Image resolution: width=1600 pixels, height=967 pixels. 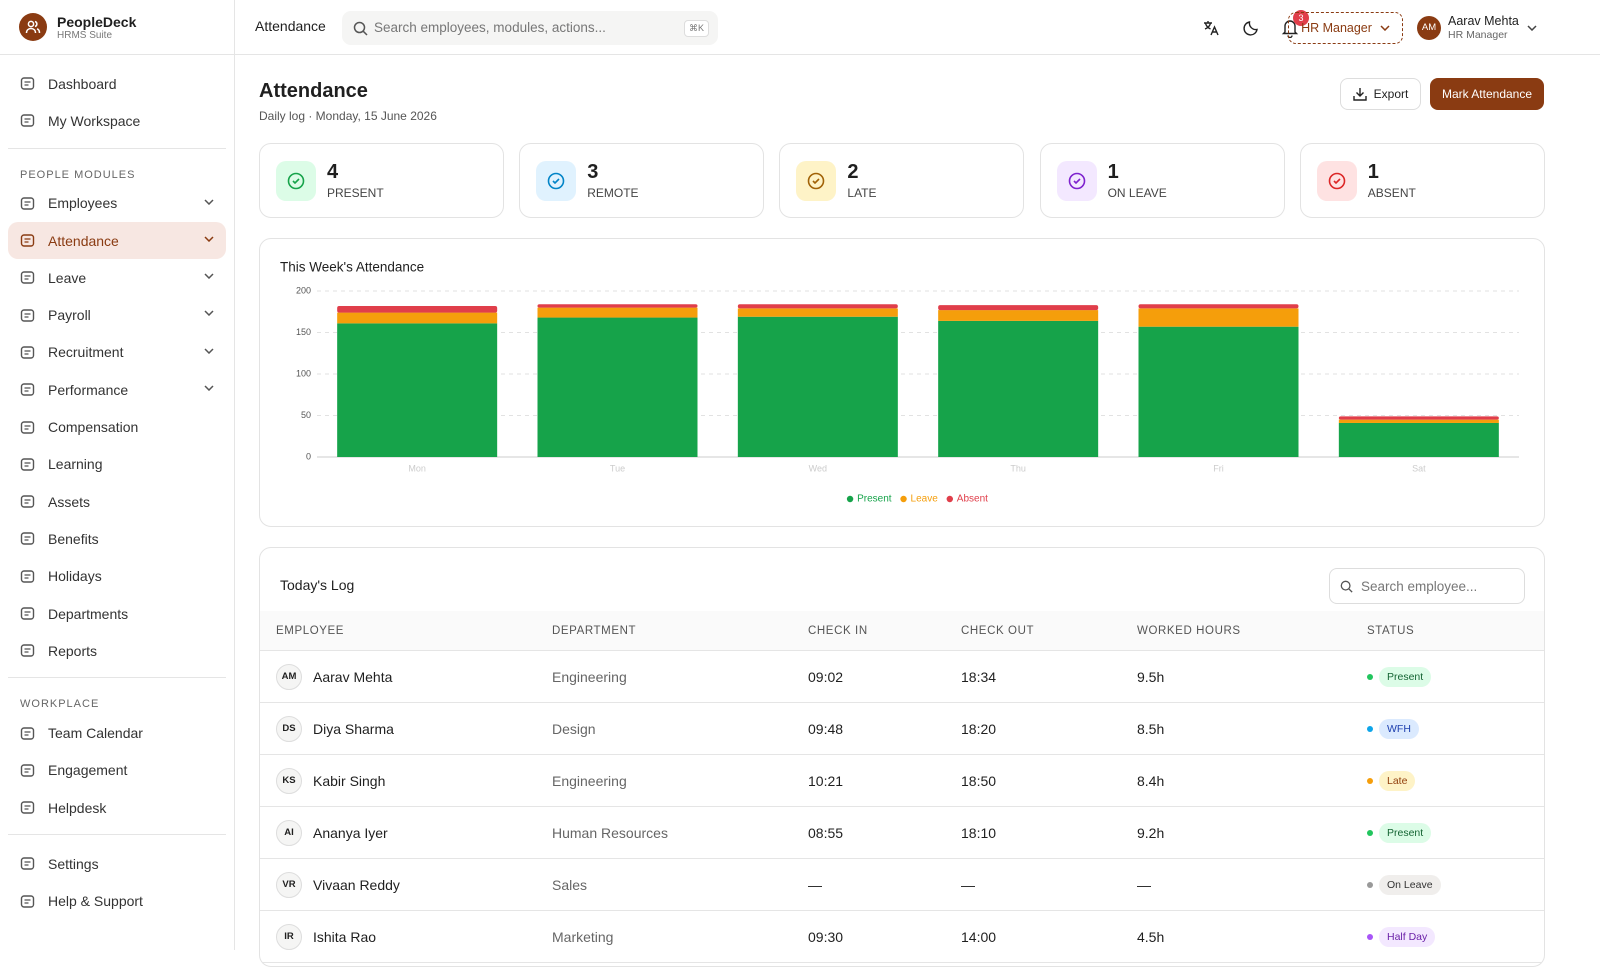 I want to click on nav-item: Holidays, so click(x=117, y=576).